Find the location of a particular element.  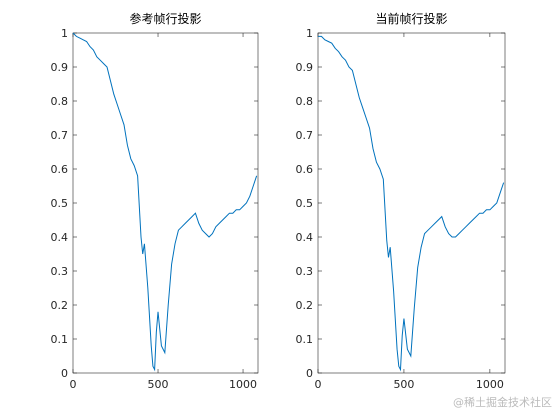

chart-title: 当前帧行投影 is located at coordinates (411, 18).